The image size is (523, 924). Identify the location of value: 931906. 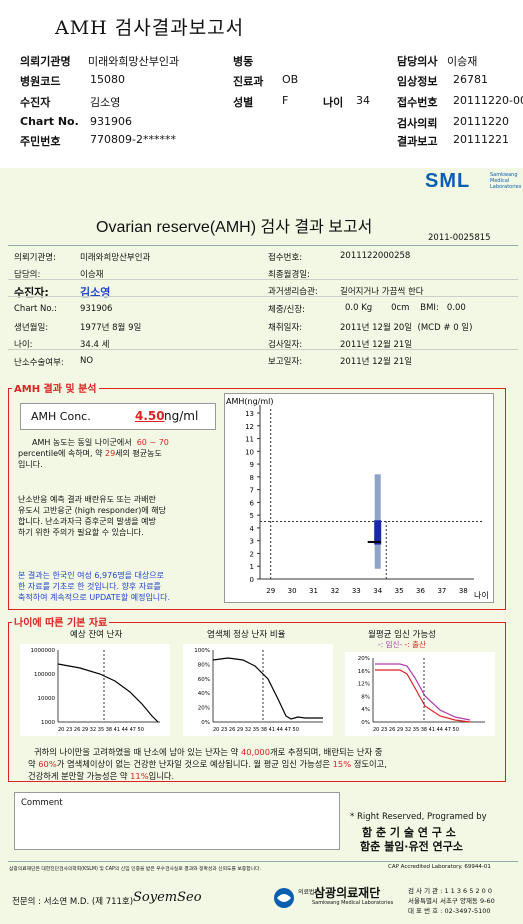
(111, 121).